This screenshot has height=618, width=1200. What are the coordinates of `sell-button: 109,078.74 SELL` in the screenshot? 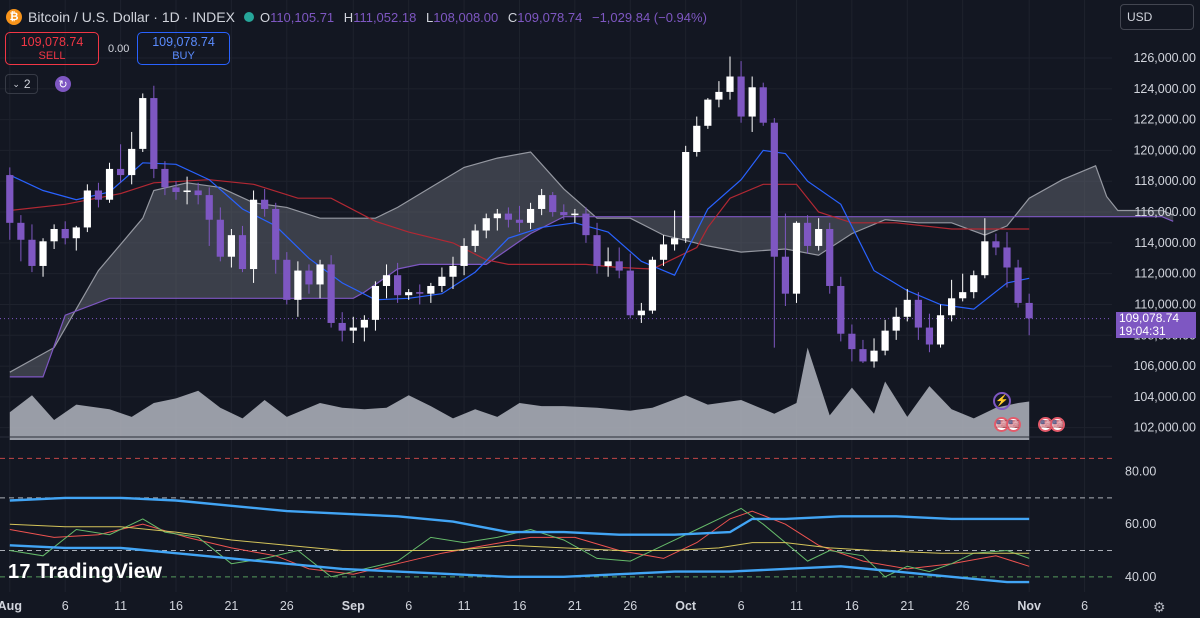 It's located at (52, 48).